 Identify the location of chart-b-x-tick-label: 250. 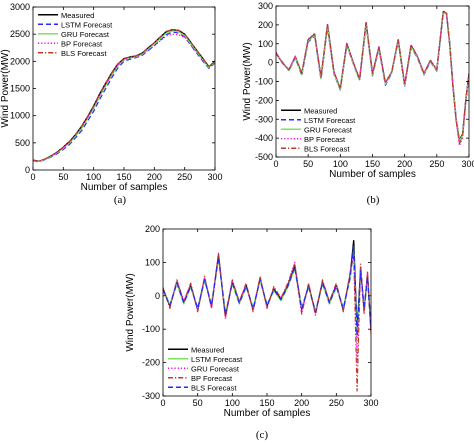
(436, 164).